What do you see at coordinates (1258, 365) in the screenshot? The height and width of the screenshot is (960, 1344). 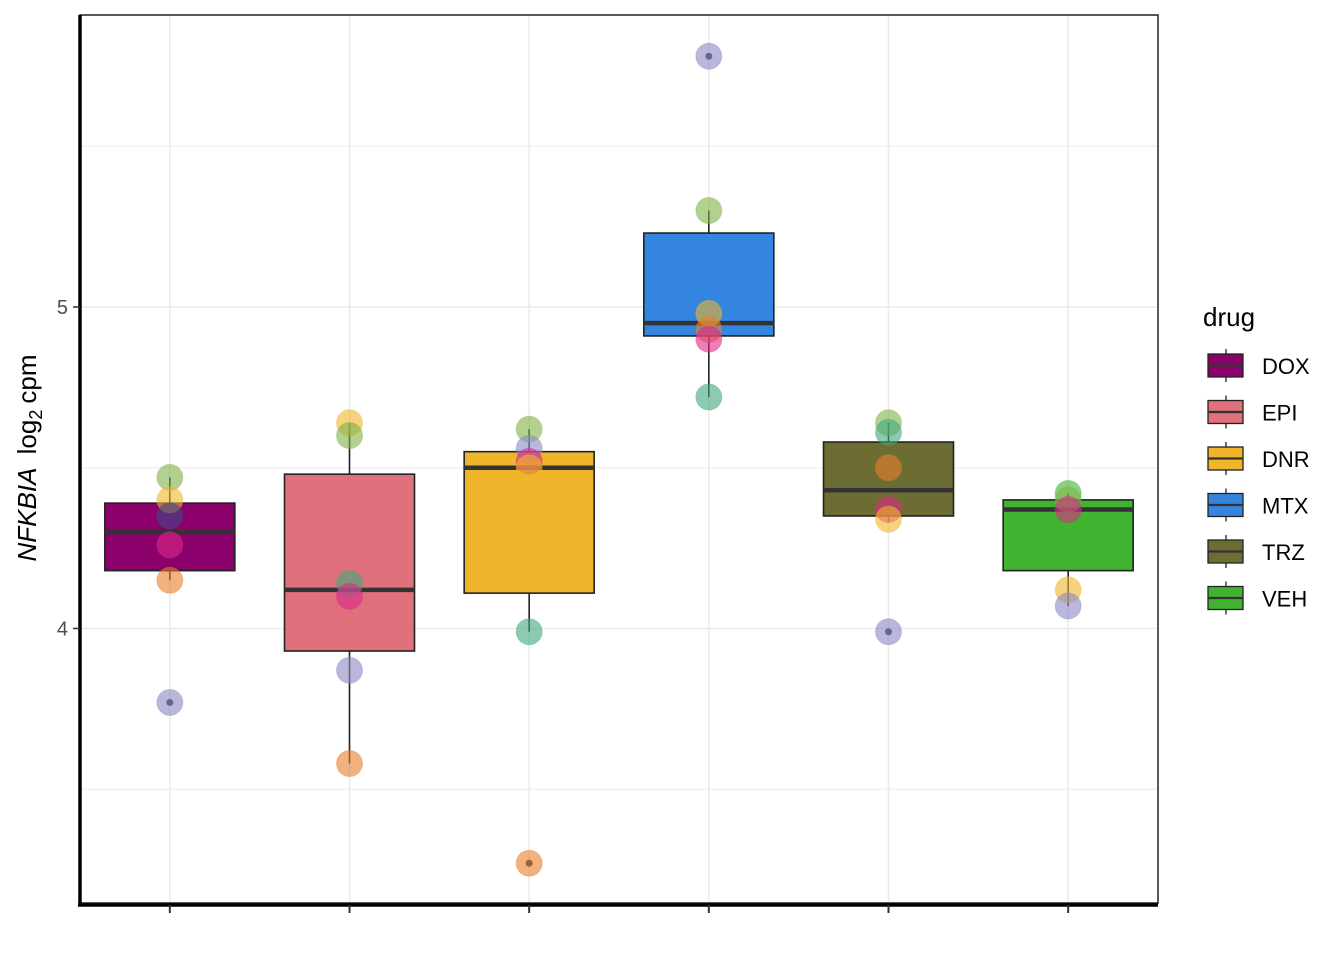 I see `legend-item-dox: DOX` at bounding box center [1258, 365].